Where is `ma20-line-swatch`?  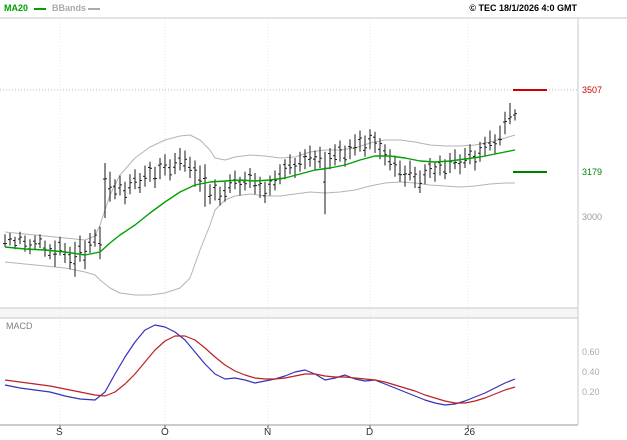
ma20-line-swatch is located at coordinates (40, 9).